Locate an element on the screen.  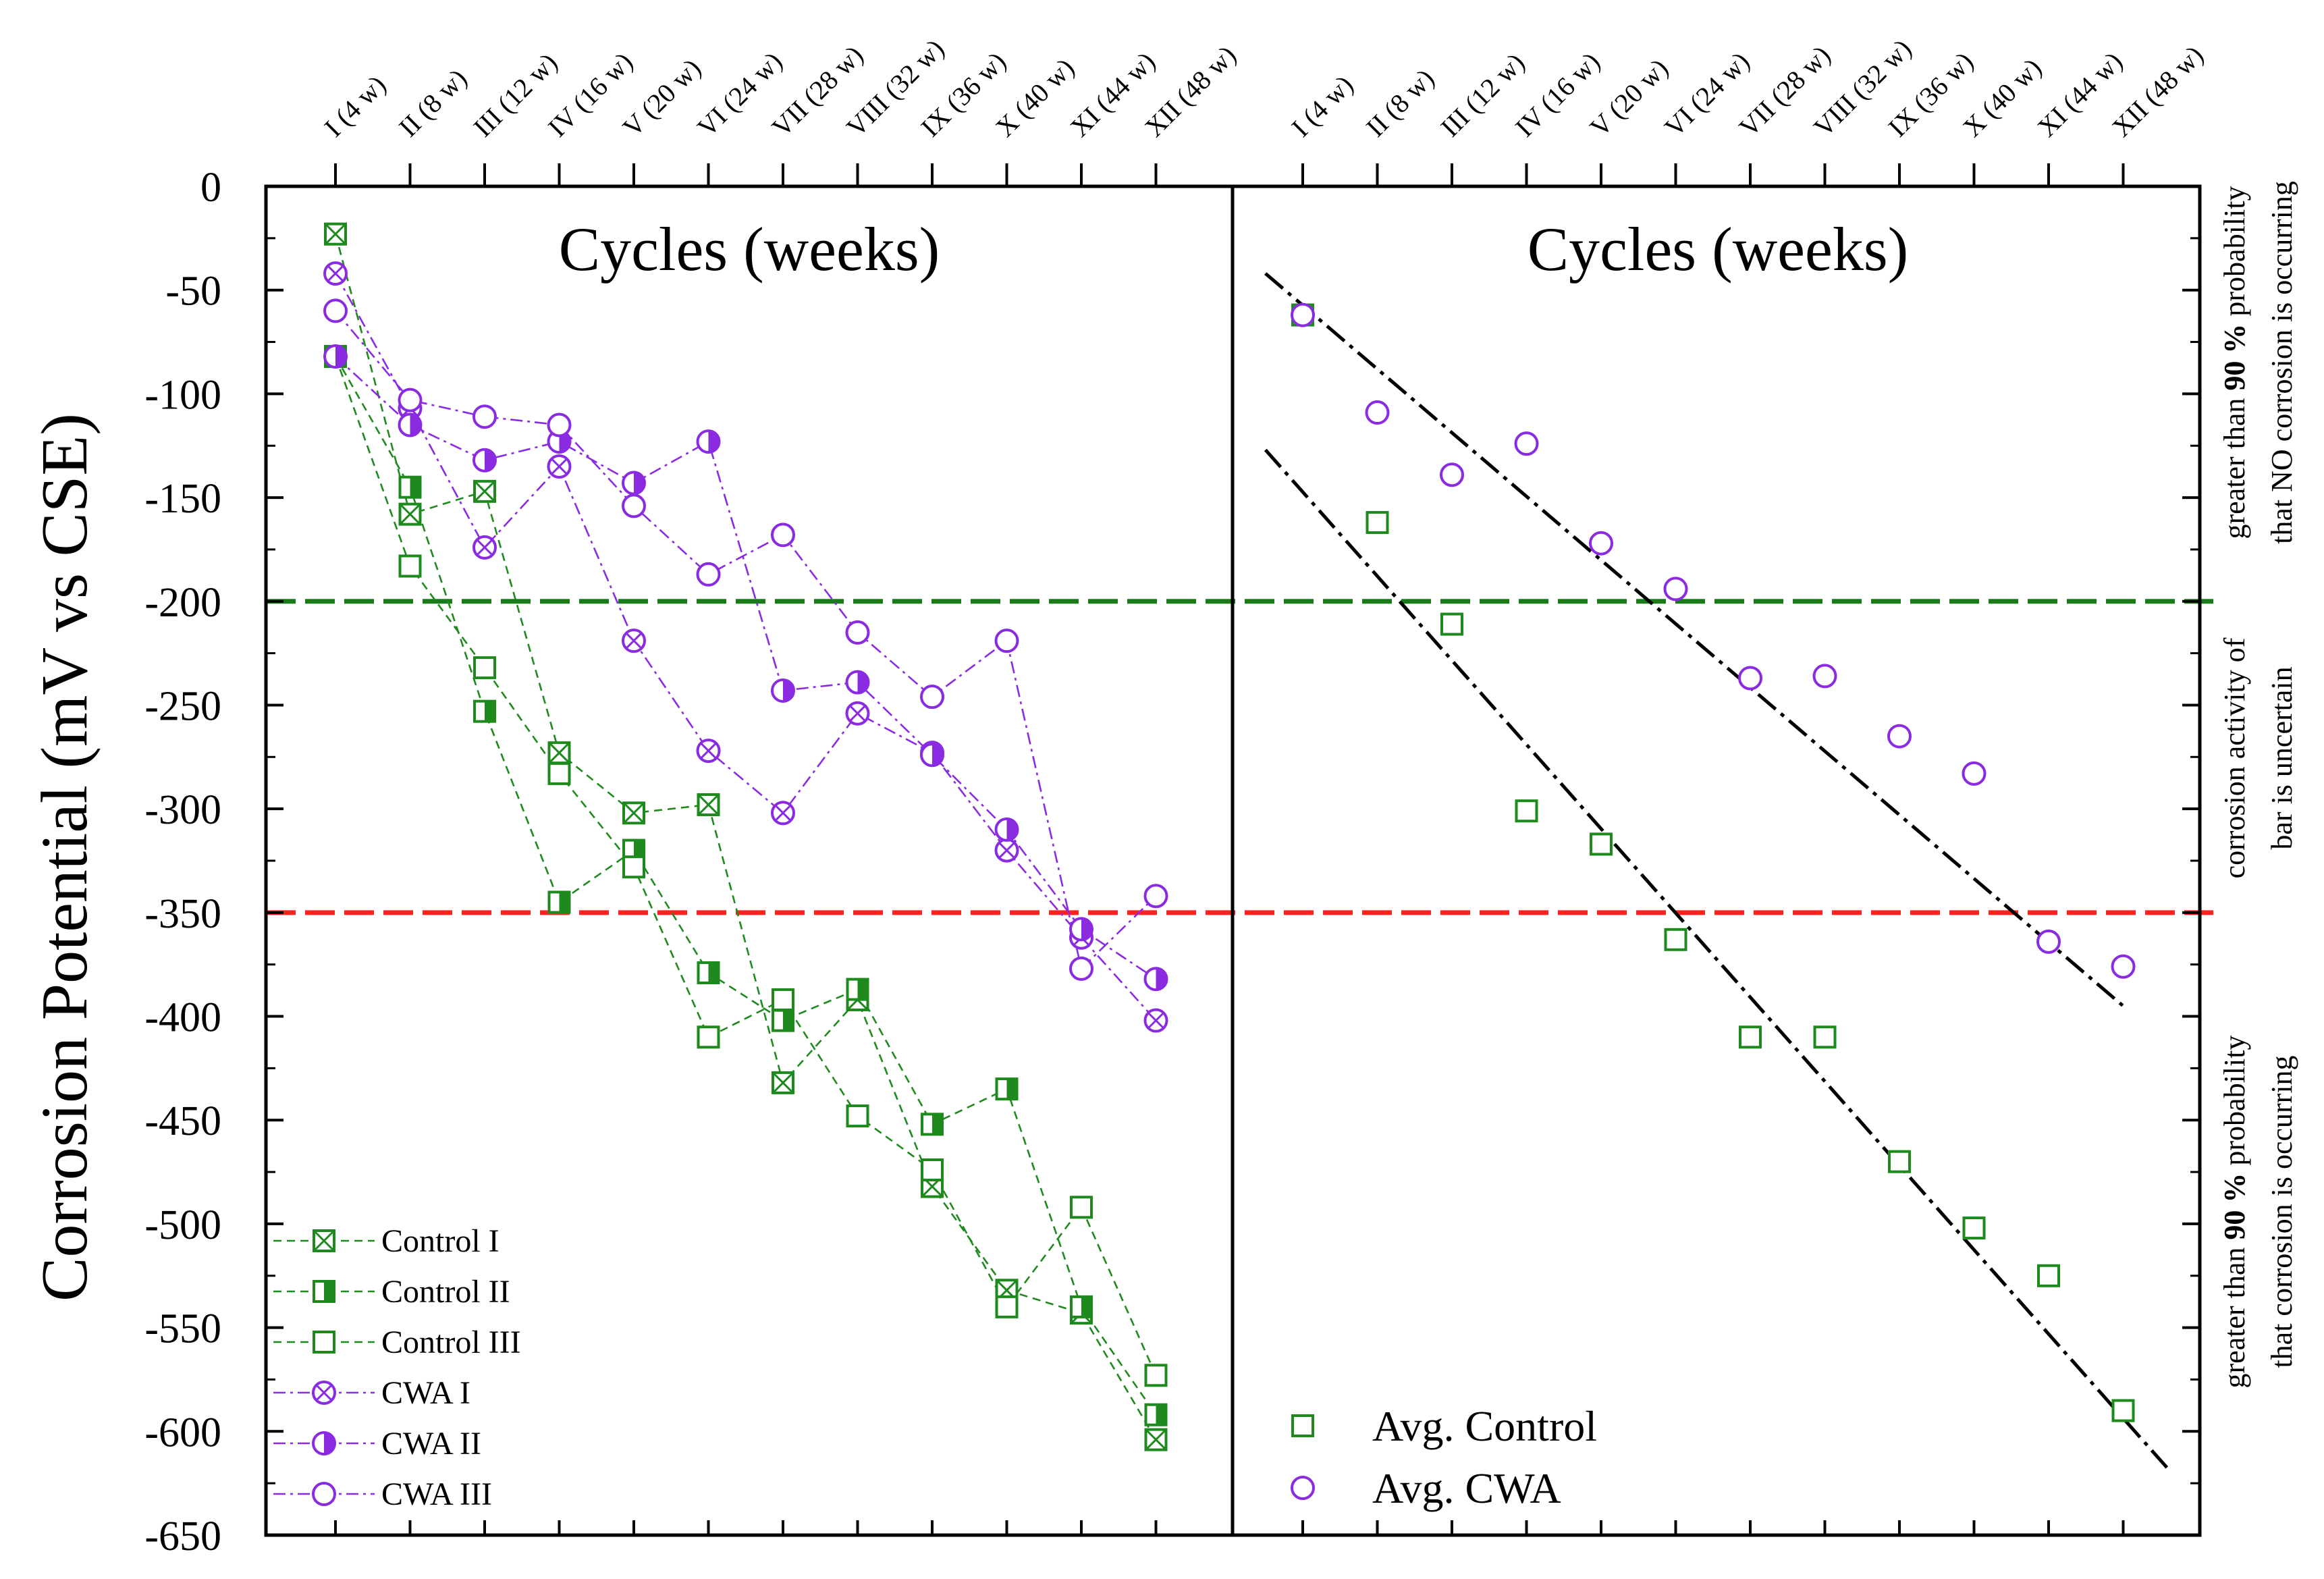
y-tick-label: -350 is located at coordinates (183, 914).